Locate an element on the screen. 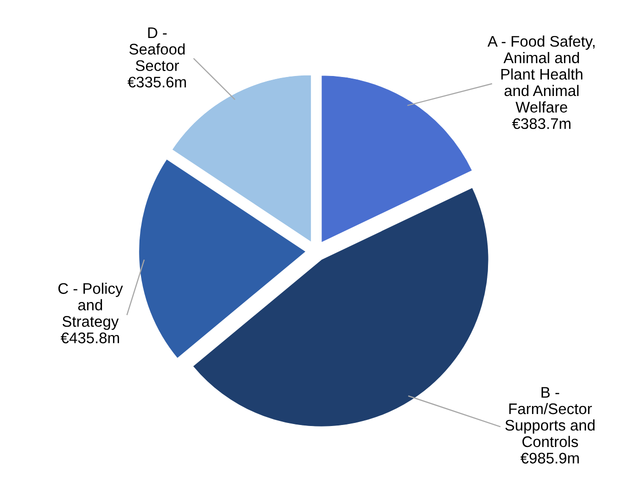 This screenshot has height=502, width=632. slice-label: B - Farm/Sector Supports and Controls is located at coordinates (550, 417).